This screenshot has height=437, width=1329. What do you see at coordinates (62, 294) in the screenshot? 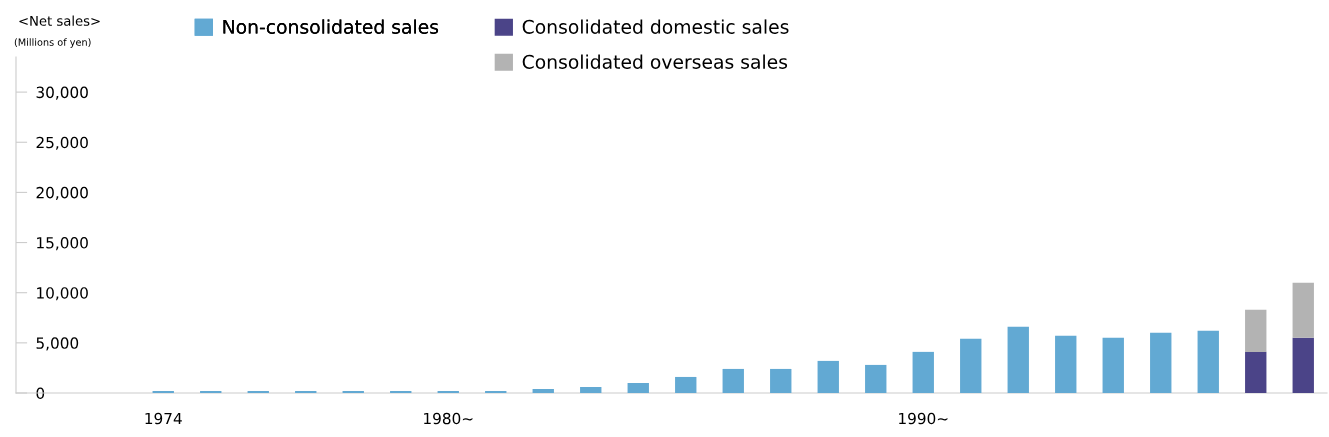
I see `y-tick-label: 10,000` at bounding box center [62, 294].